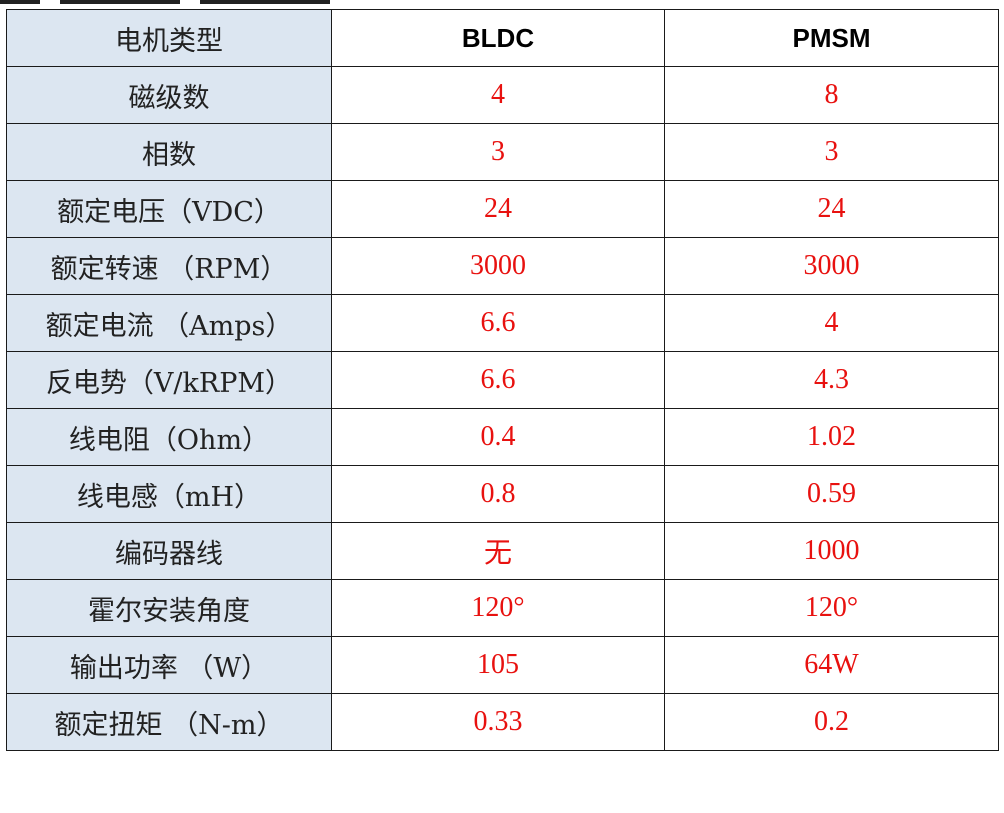  What do you see at coordinates (831, 608) in the screenshot?
I see `pmsm-value: 120°` at bounding box center [831, 608].